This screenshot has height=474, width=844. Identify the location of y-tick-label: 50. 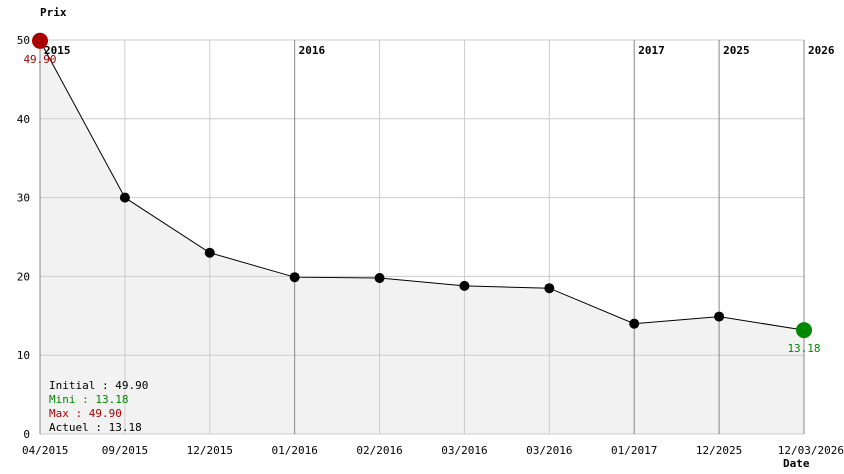
(23, 40).